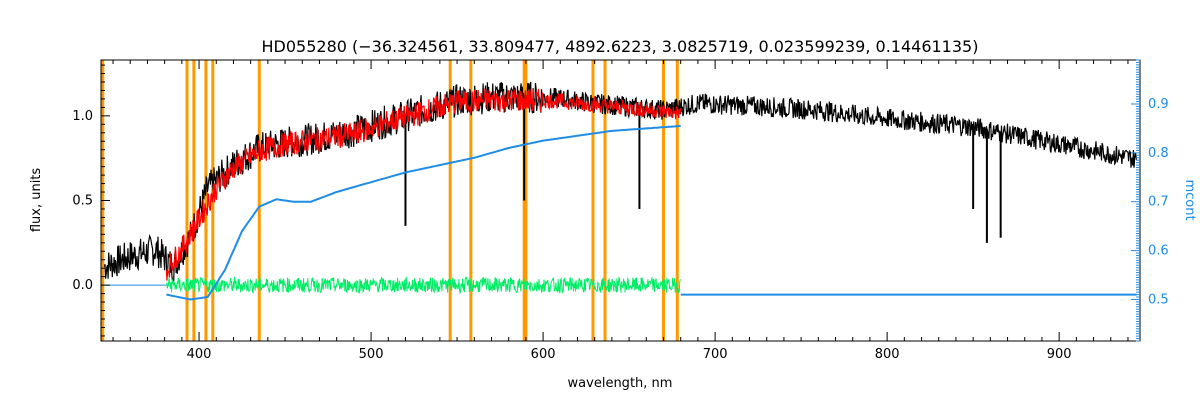  Describe the element at coordinates (1189, 199) in the screenshot. I see `y2-axis-label: mcont` at that location.